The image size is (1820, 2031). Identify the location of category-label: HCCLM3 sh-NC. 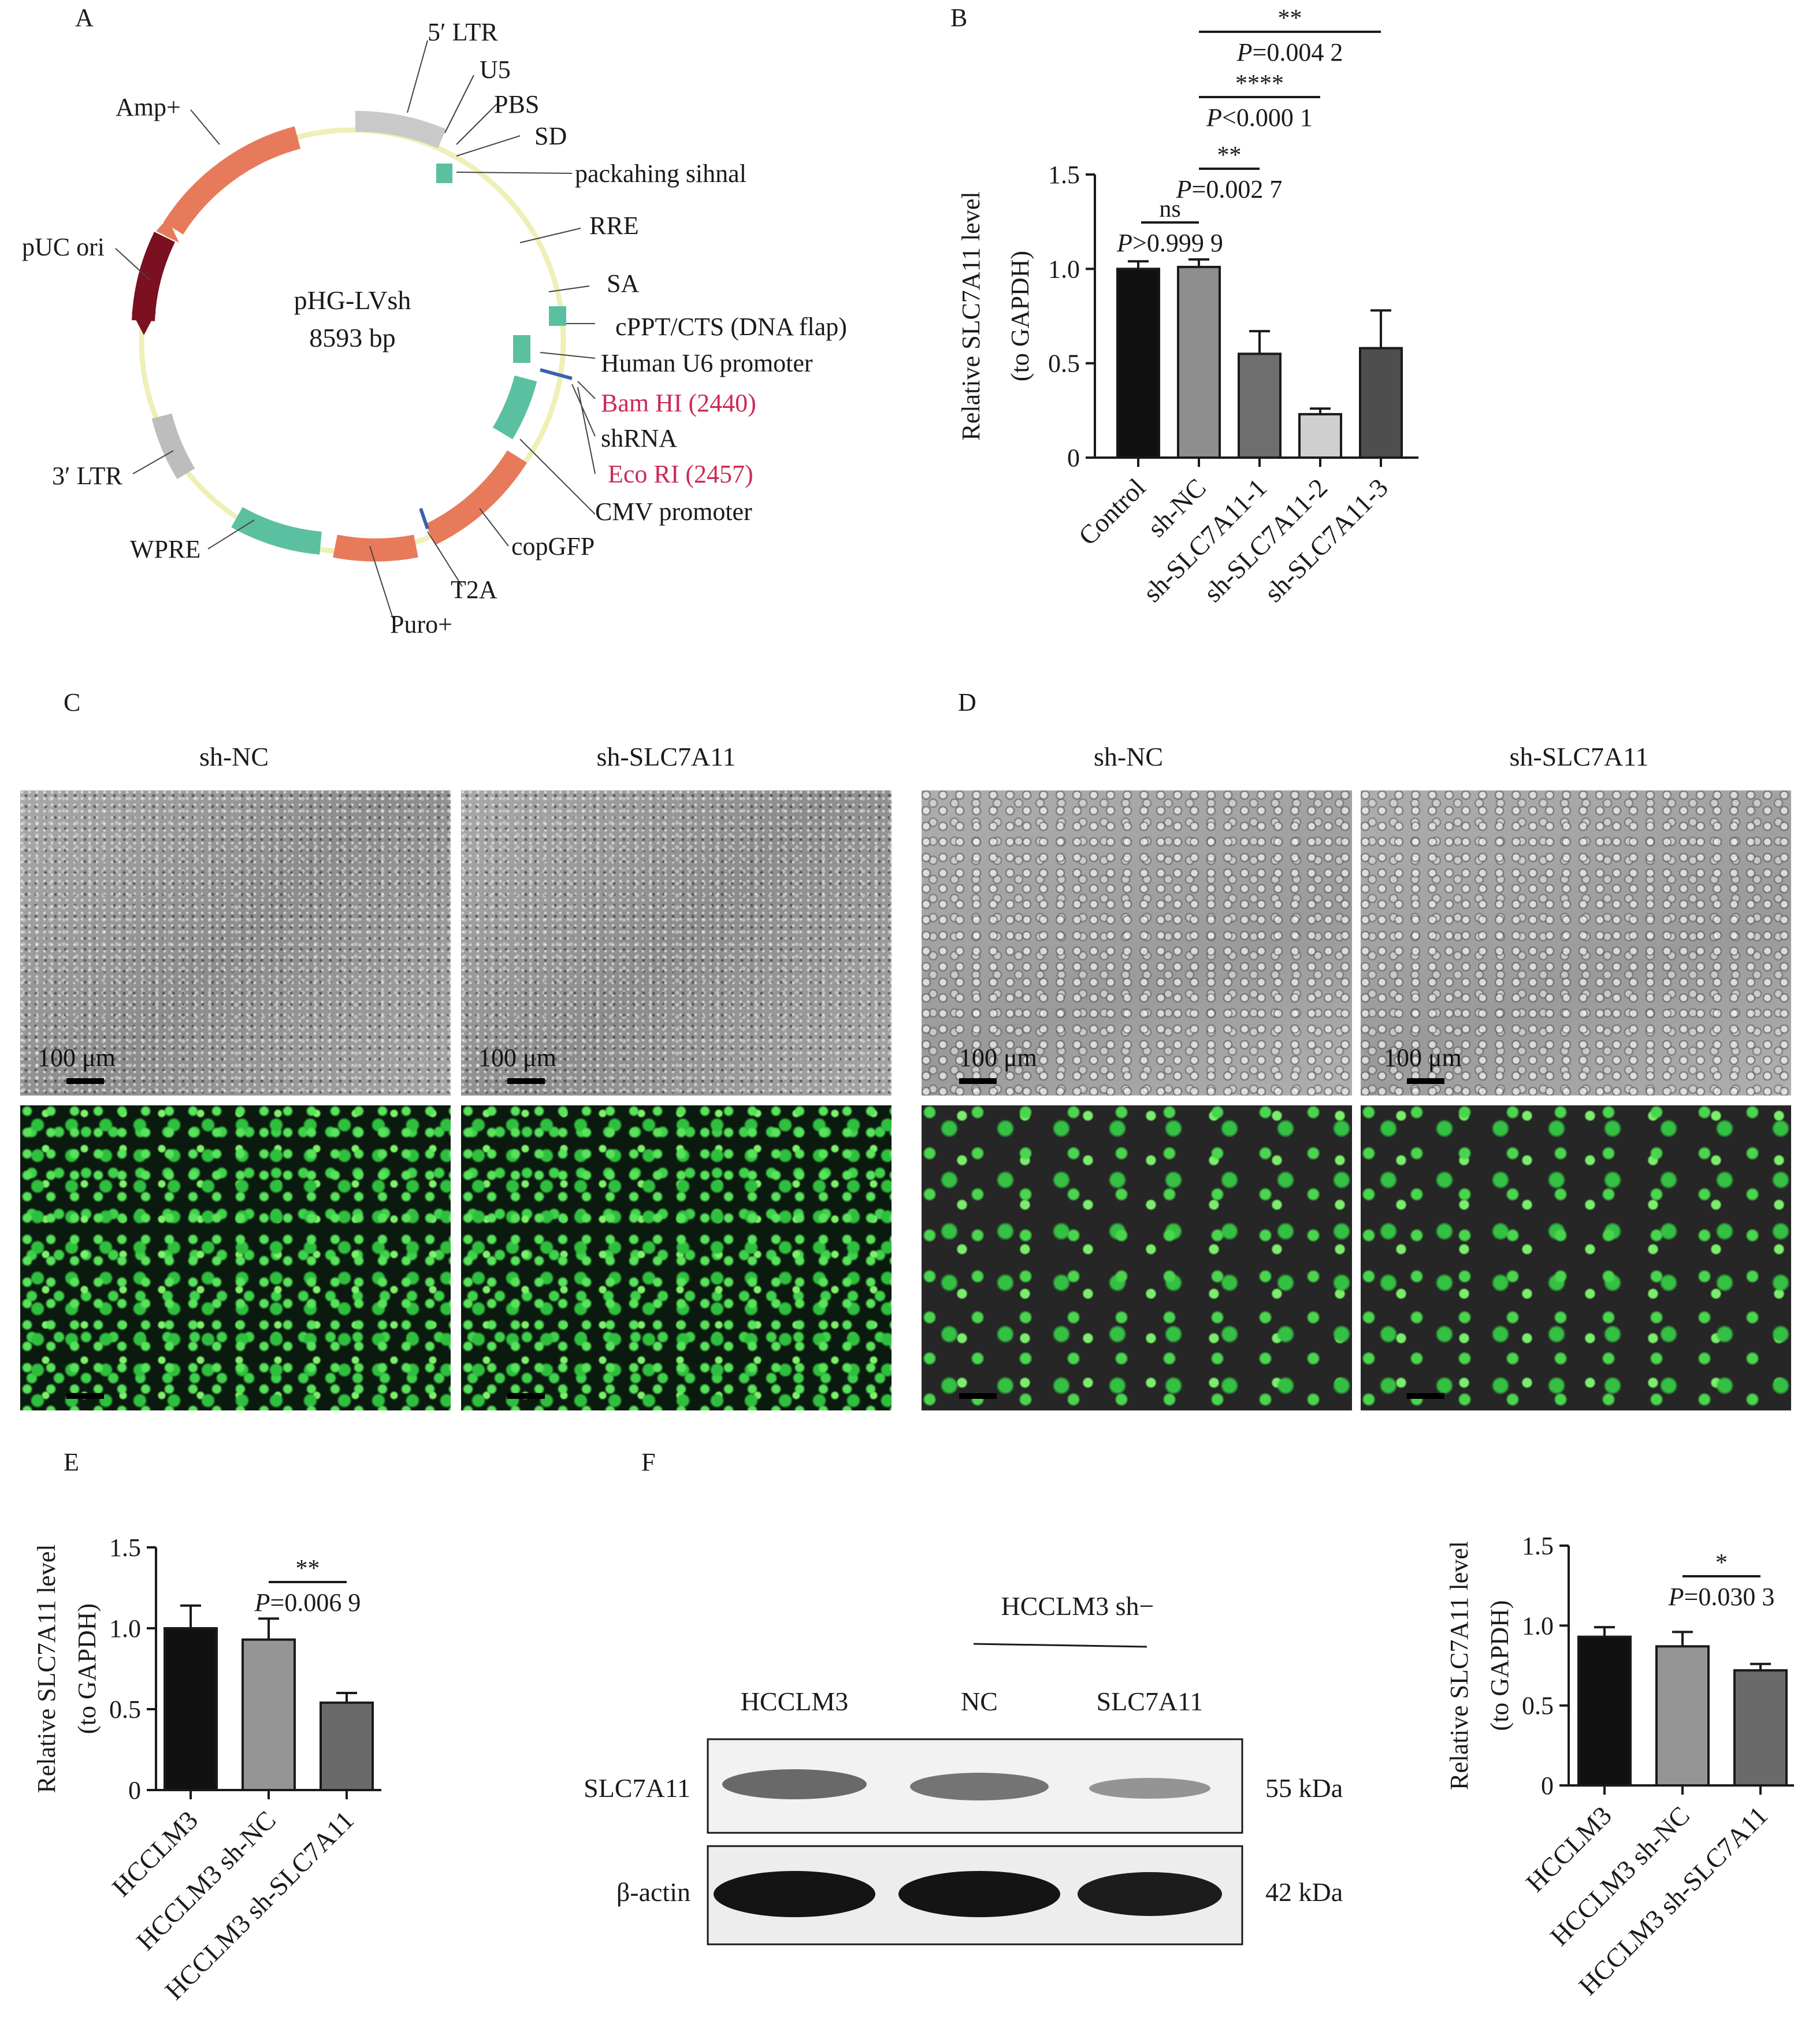
(206, 1881).